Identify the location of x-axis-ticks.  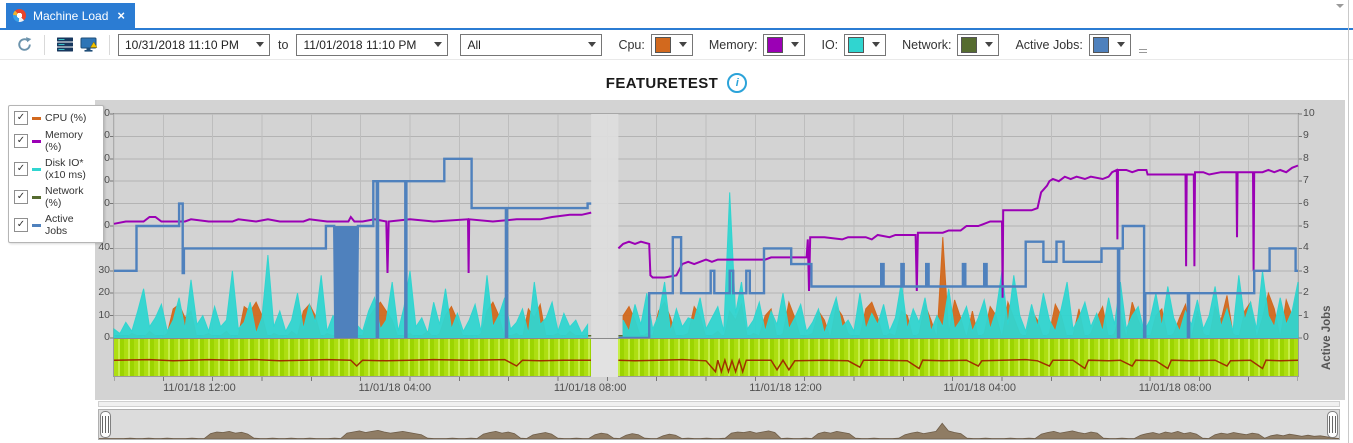
(706, 379).